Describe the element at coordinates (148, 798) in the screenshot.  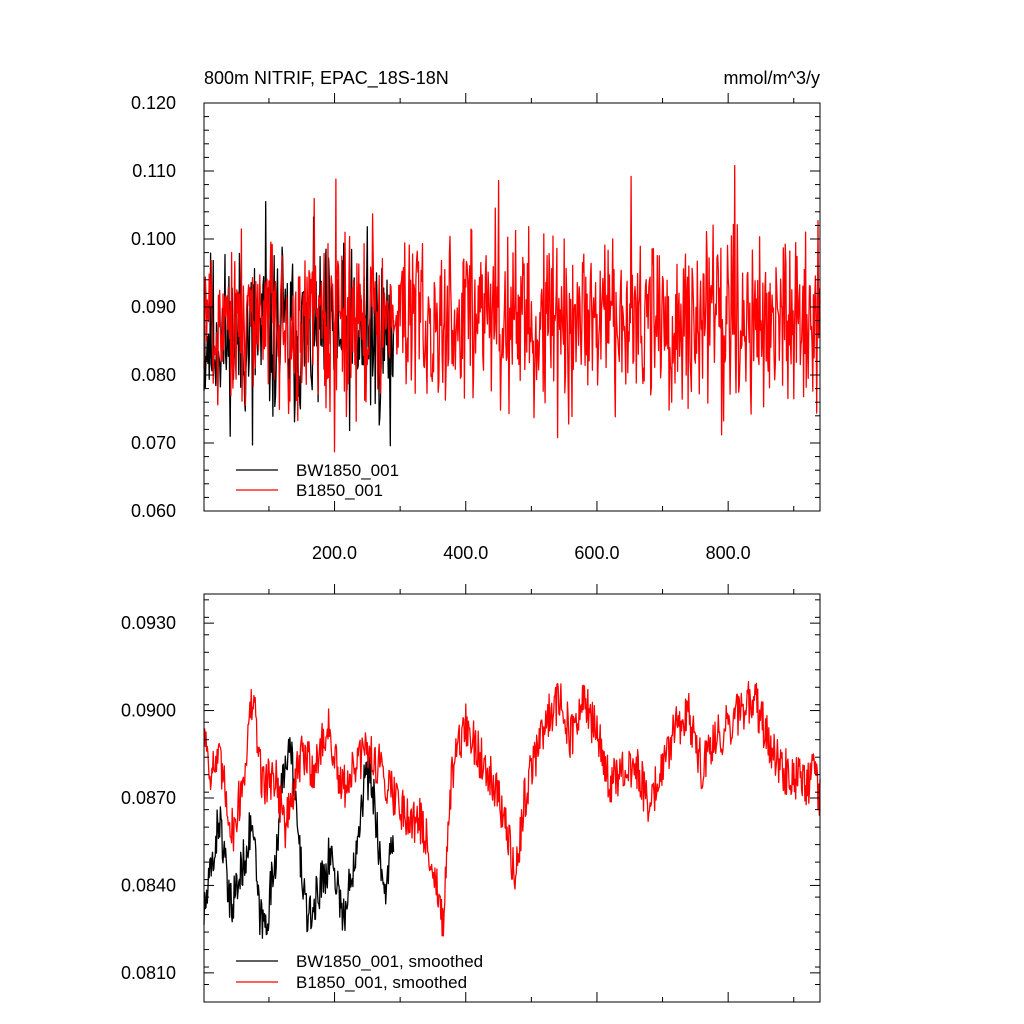
I see `y-tick-label: 0.0870` at that location.